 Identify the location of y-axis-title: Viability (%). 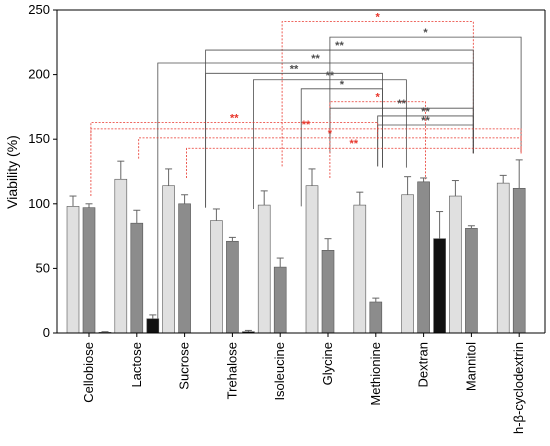
(12, 172).